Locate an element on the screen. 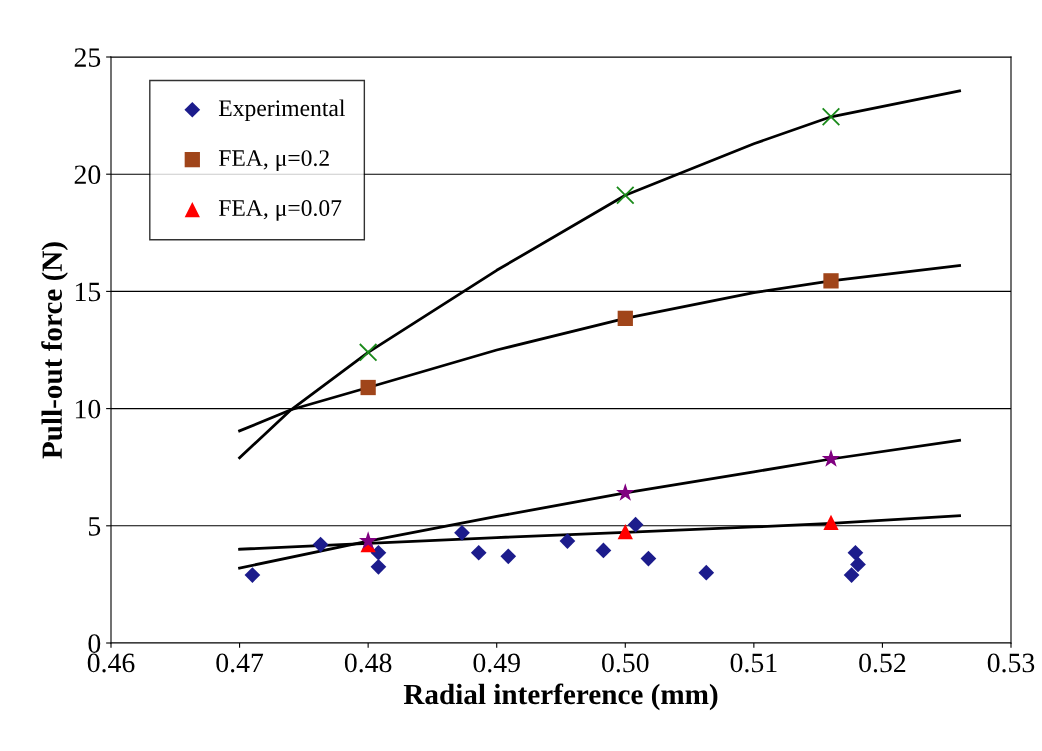 This screenshot has height=751, width=1042. x-tick-label: 0.52 is located at coordinates (882, 663).